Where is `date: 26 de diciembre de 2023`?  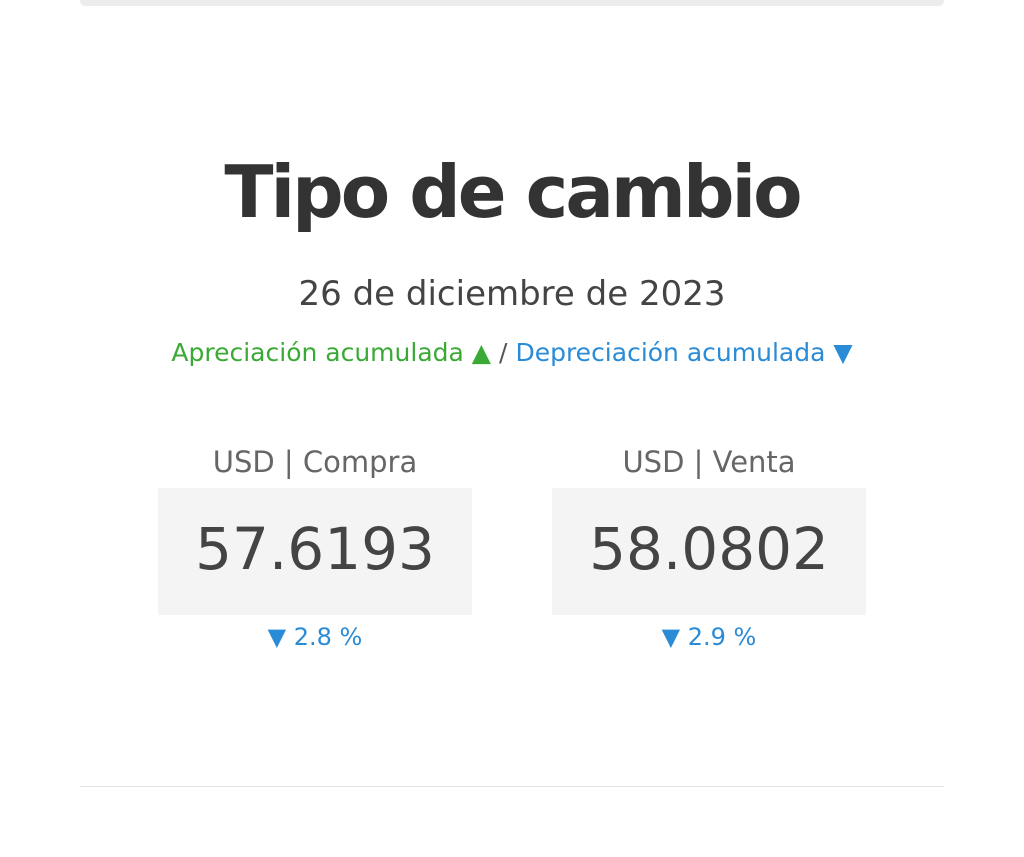 date: 26 de diciembre de 2023 is located at coordinates (512, 294).